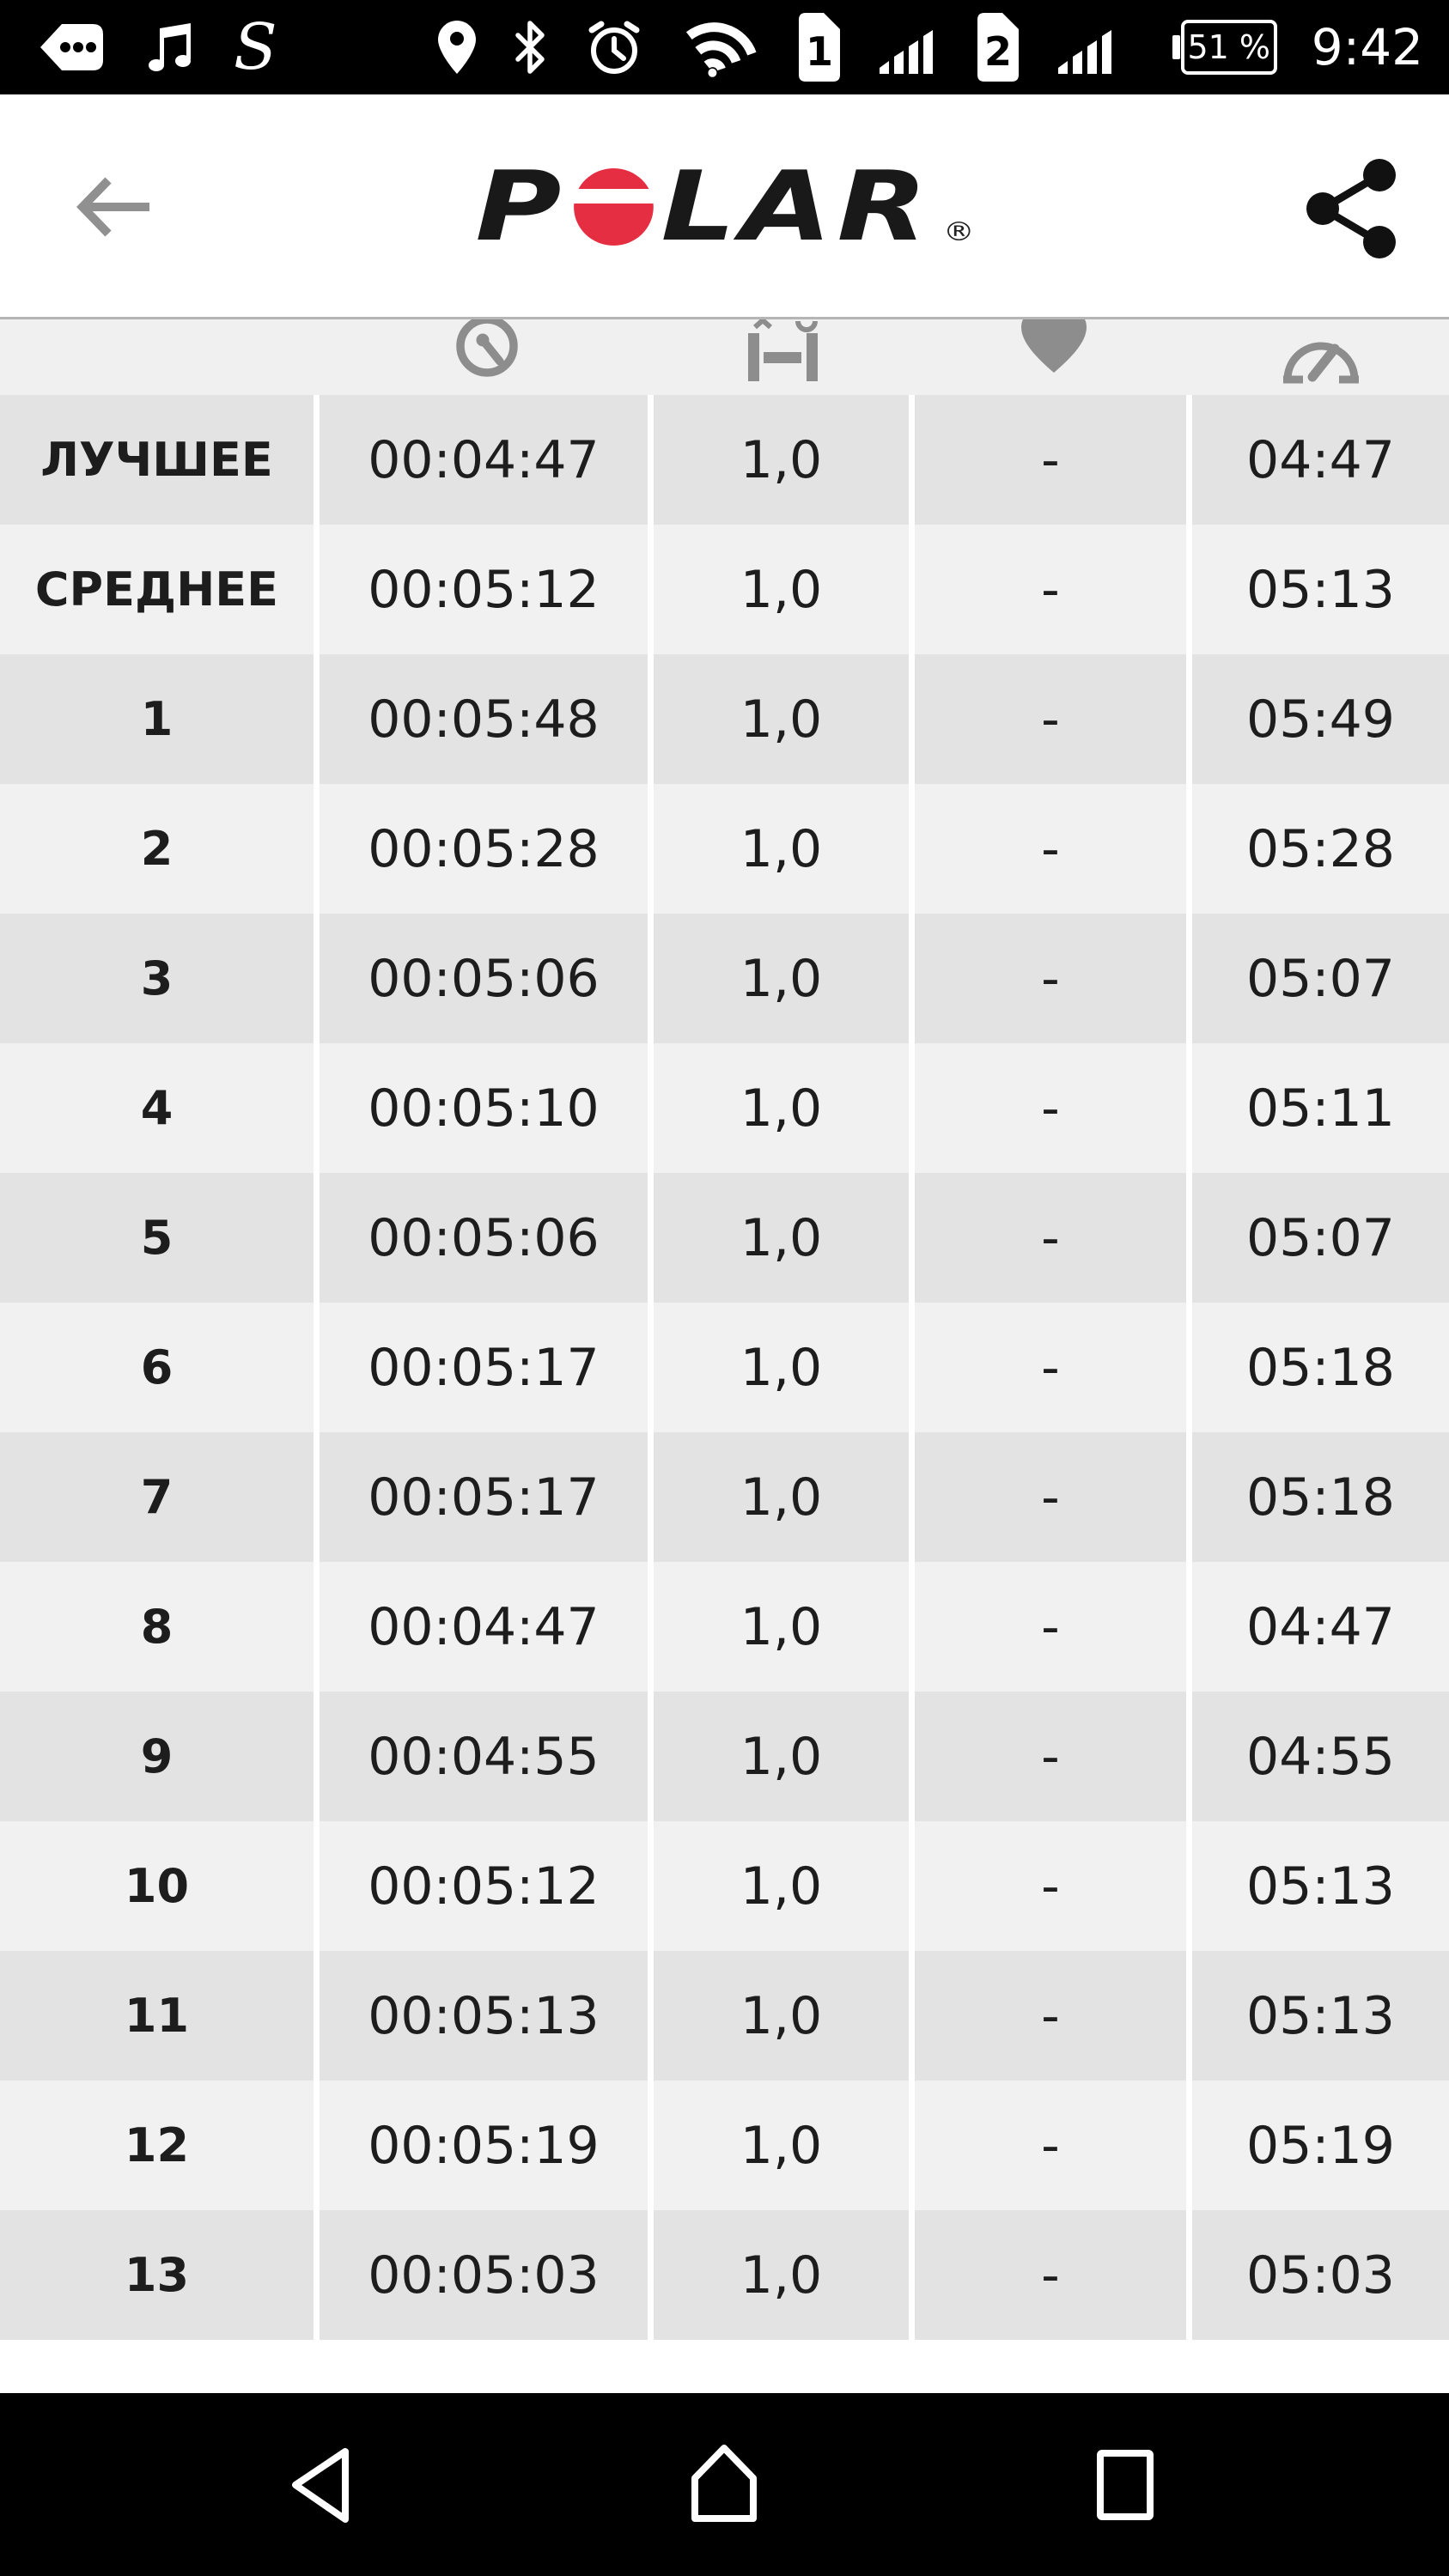  Describe the element at coordinates (1320, 2275) in the screenshot. I see `pace-cell: 05:03` at that location.